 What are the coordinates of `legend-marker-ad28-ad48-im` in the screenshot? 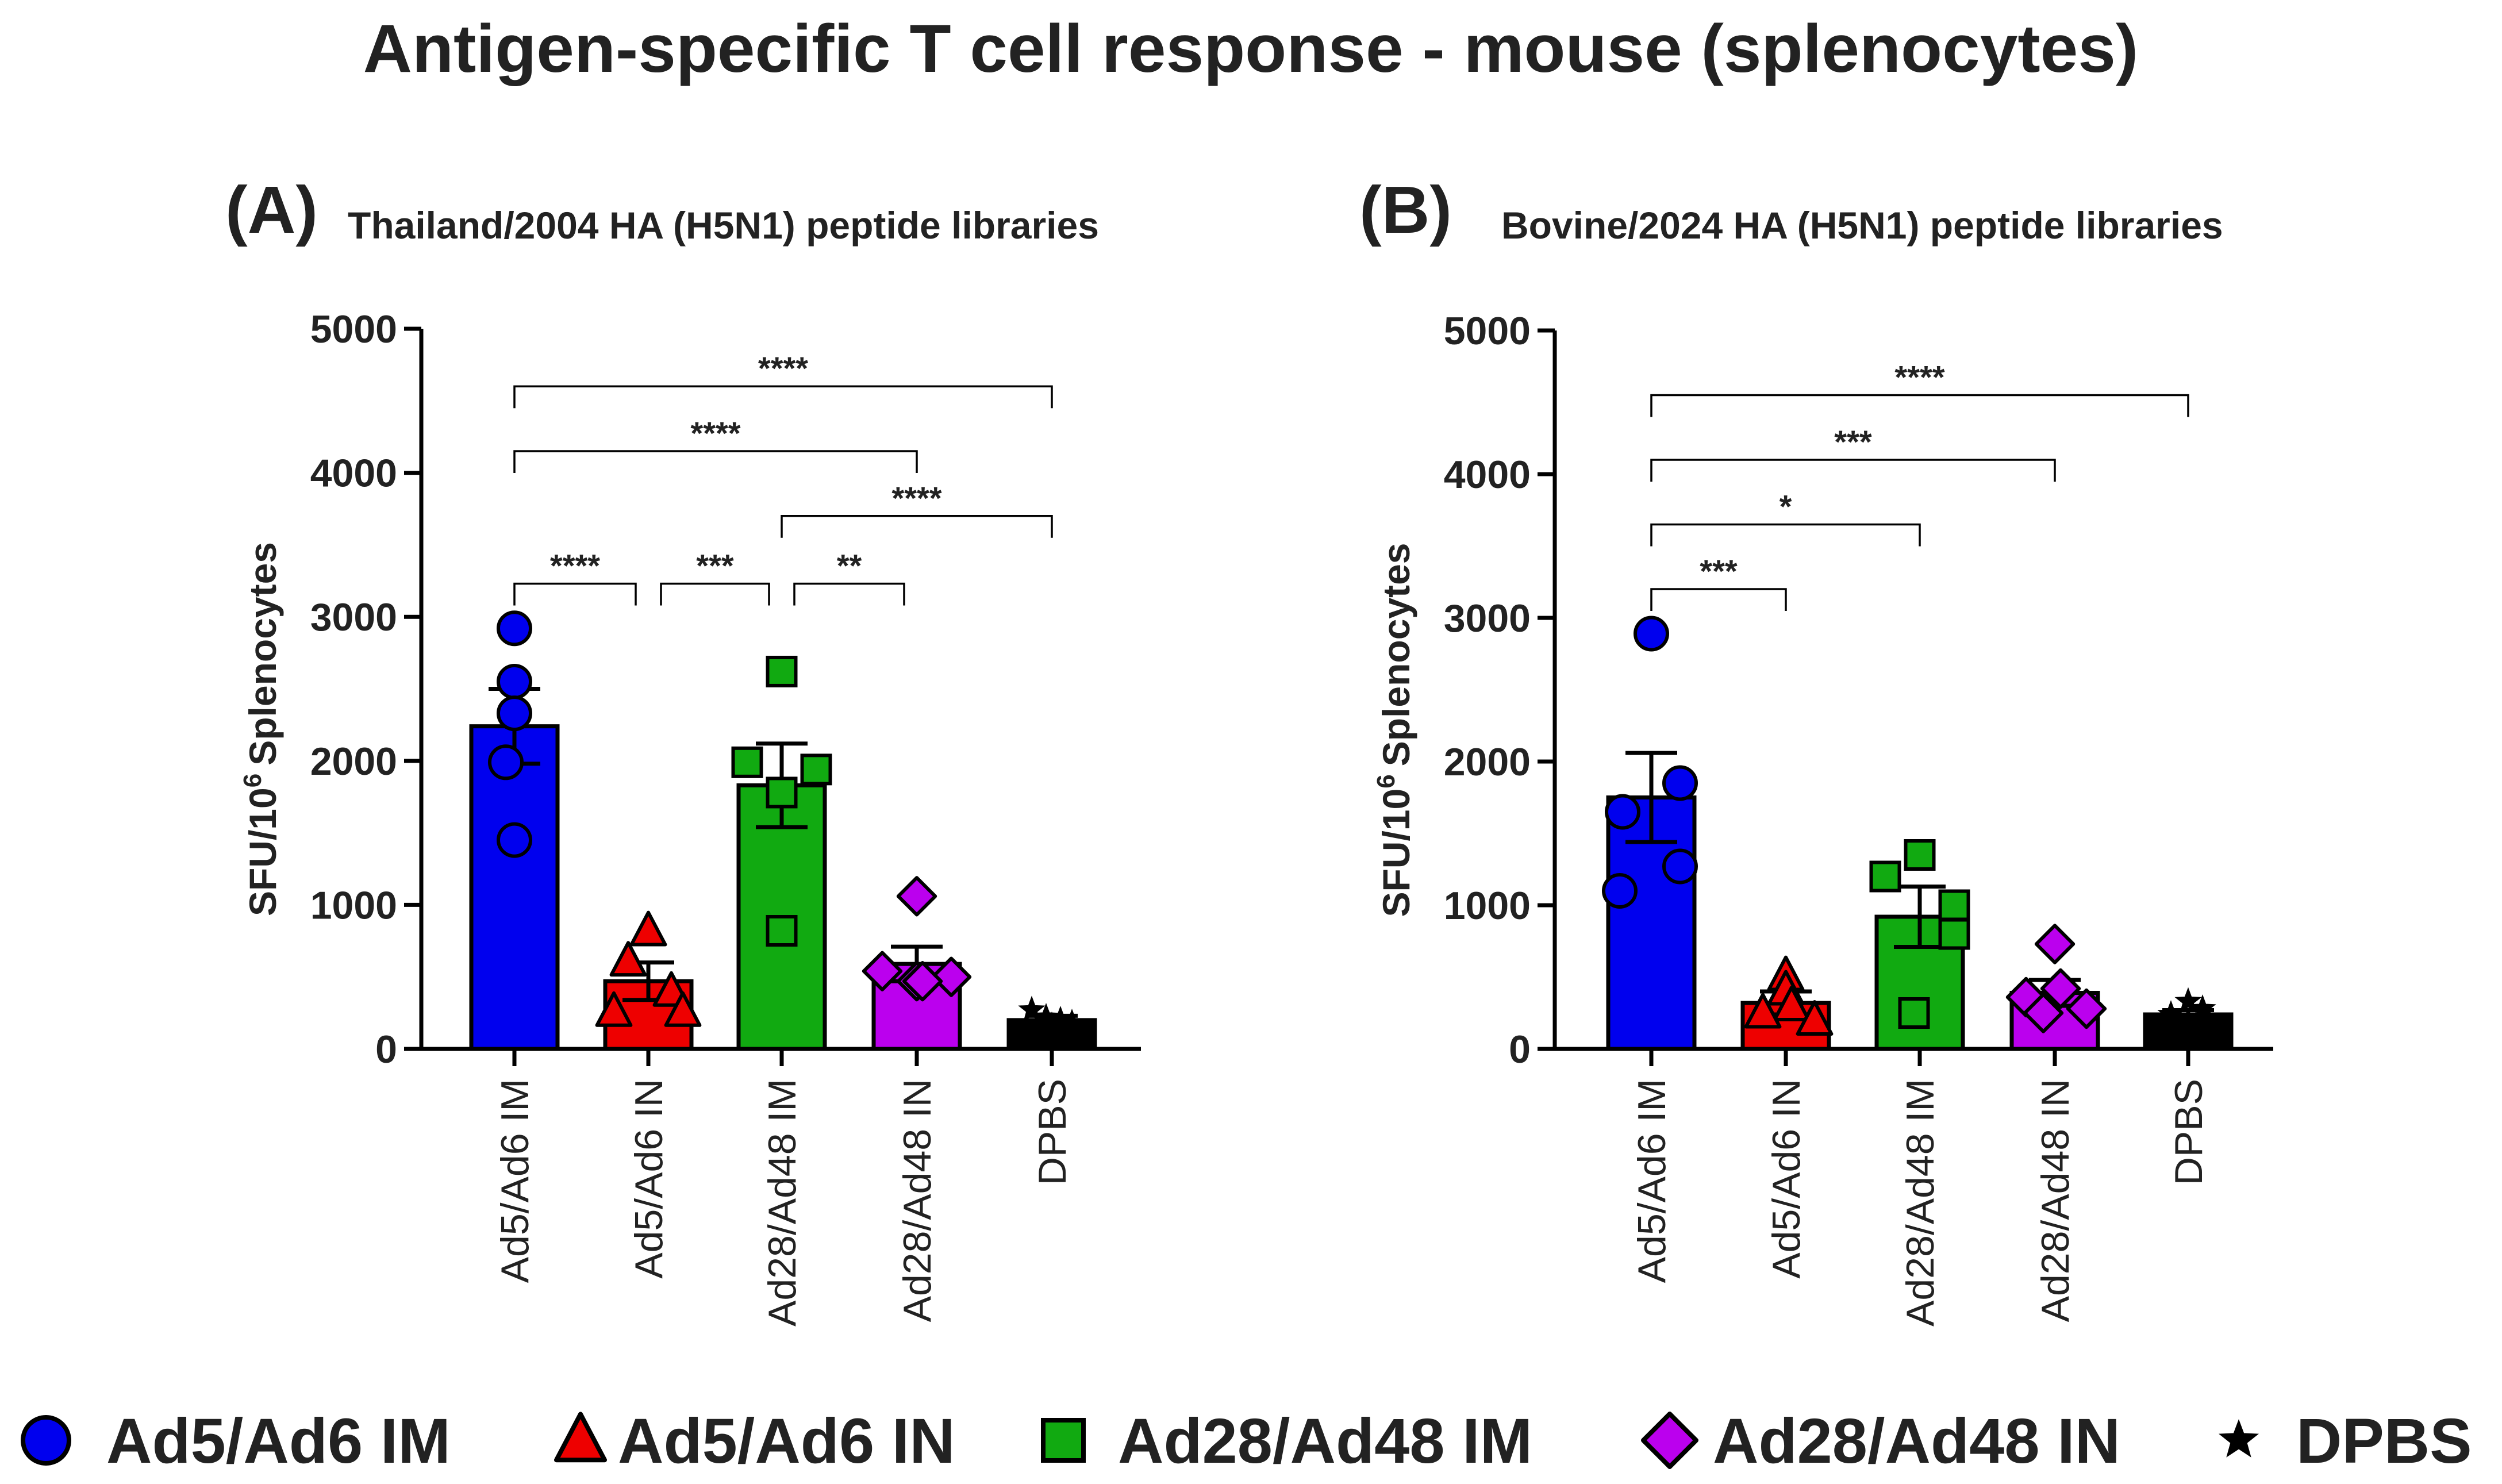 It's located at (1064, 1440).